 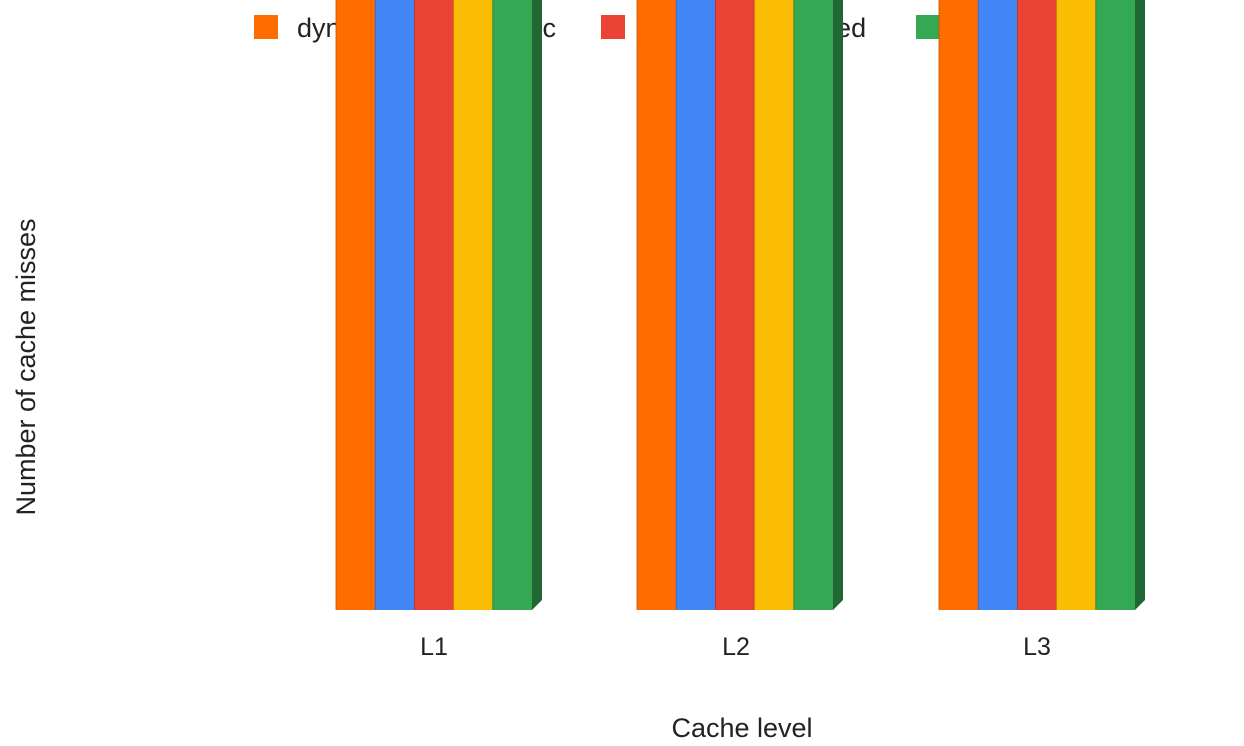 I want to click on bar-group-l2, so click(x=739, y=305).